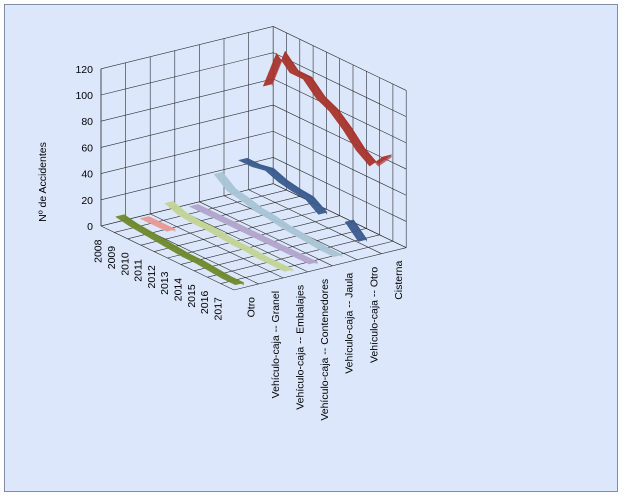  I want to click on series-tick-label: Vehículo-caja -- Jaula, so click(350, 323).